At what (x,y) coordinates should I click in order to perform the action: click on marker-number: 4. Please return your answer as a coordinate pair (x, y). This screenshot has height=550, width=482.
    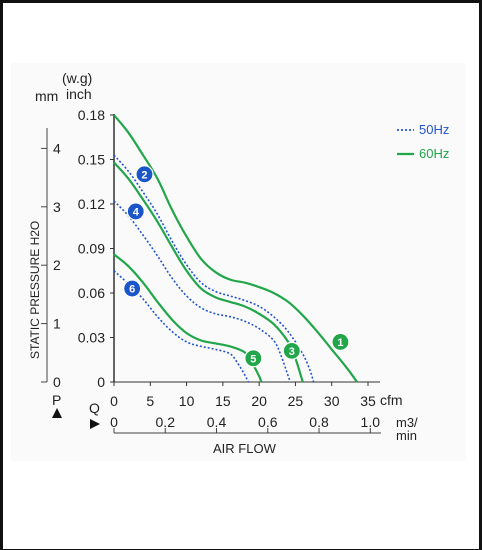
    Looking at the image, I should click on (136, 212).